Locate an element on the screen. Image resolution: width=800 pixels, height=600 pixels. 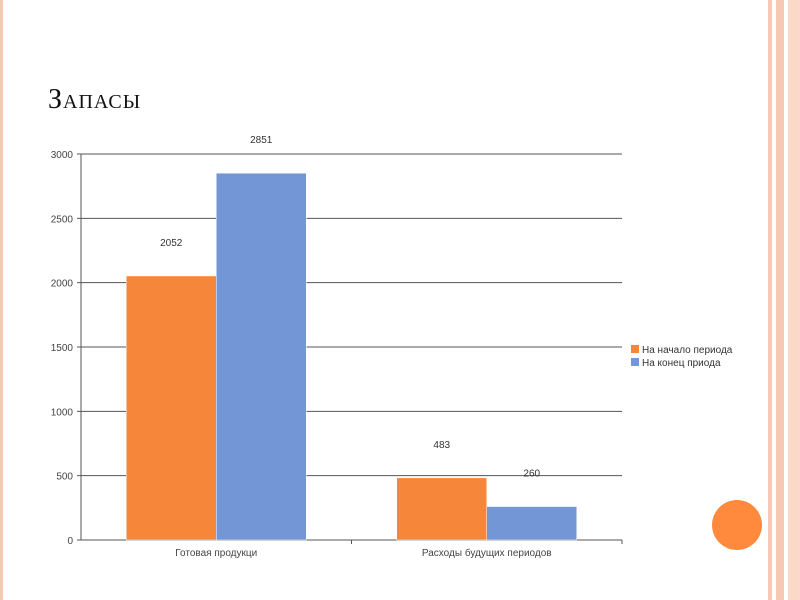
x-category-label: Расходы будущих периодов is located at coordinates (487, 553).